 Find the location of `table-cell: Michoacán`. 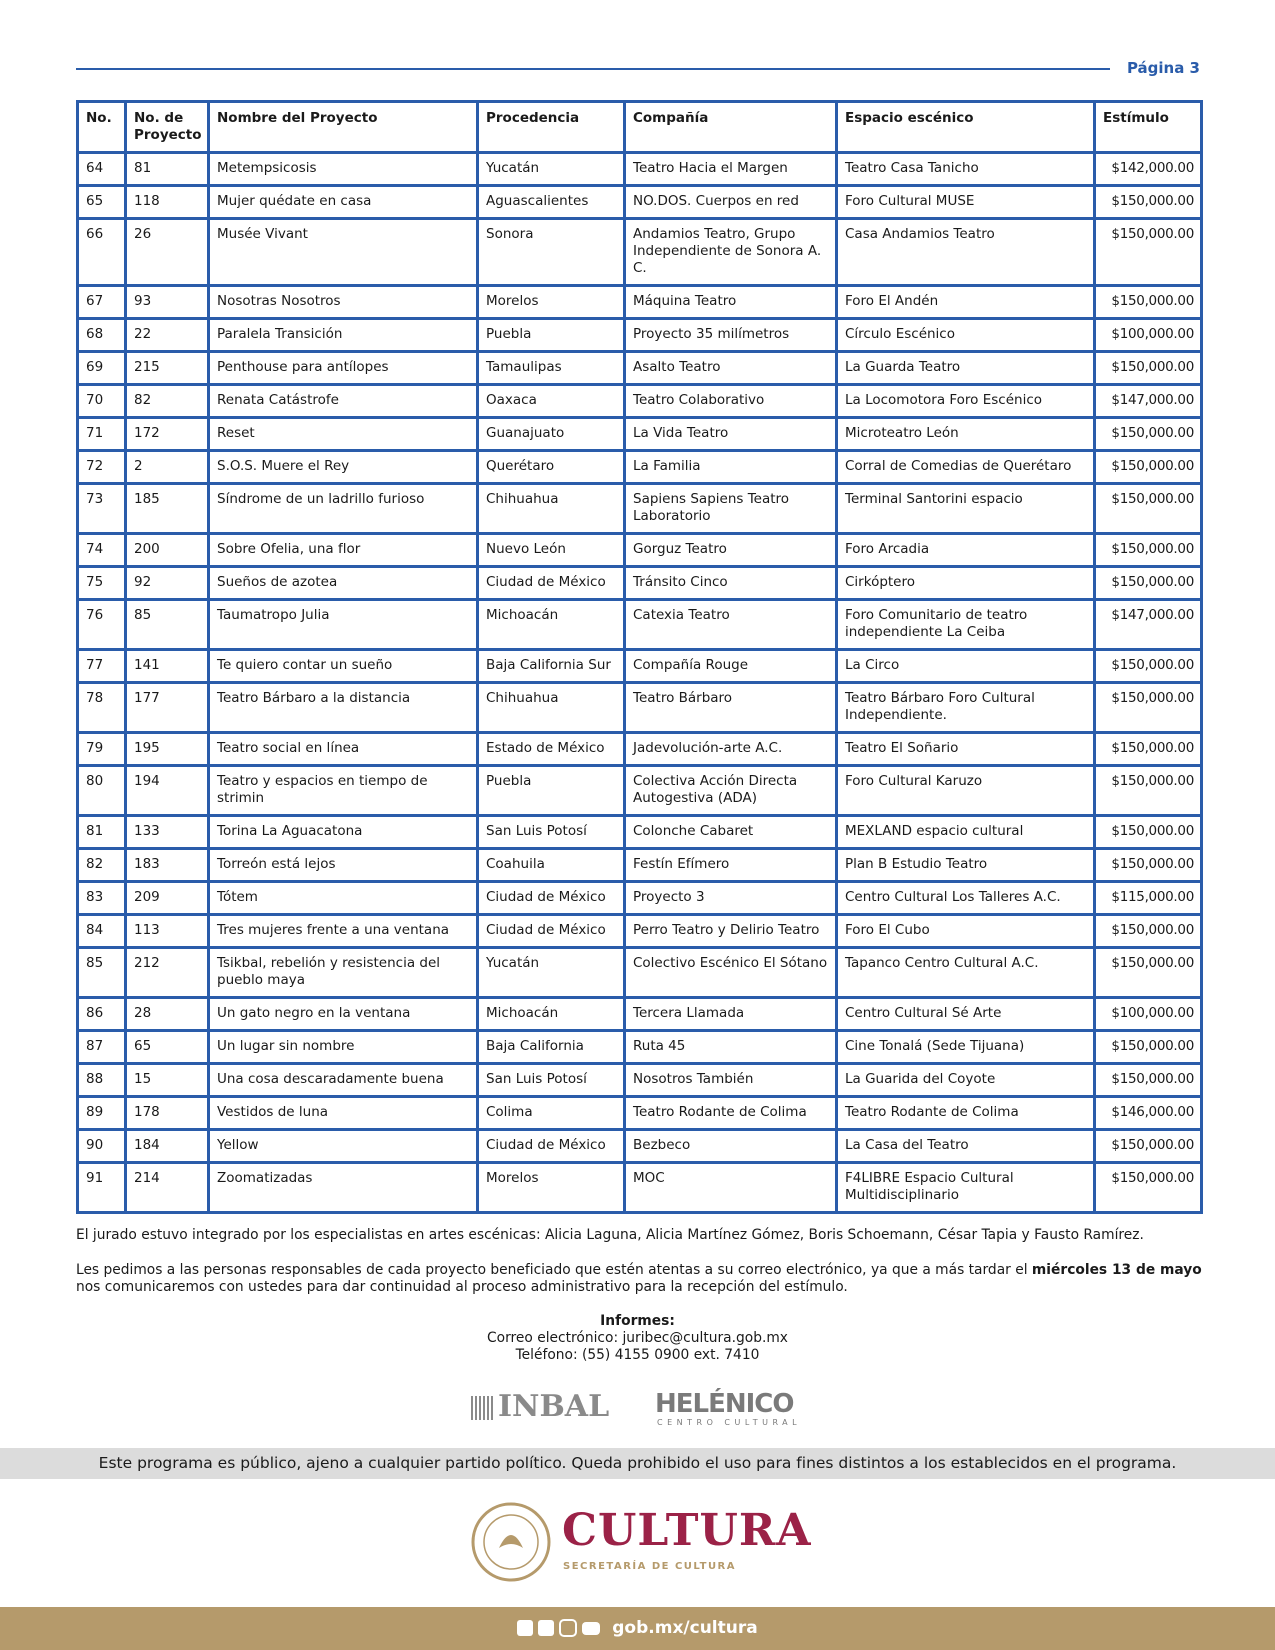

table-cell: Michoacán is located at coordinates (551, 1014).